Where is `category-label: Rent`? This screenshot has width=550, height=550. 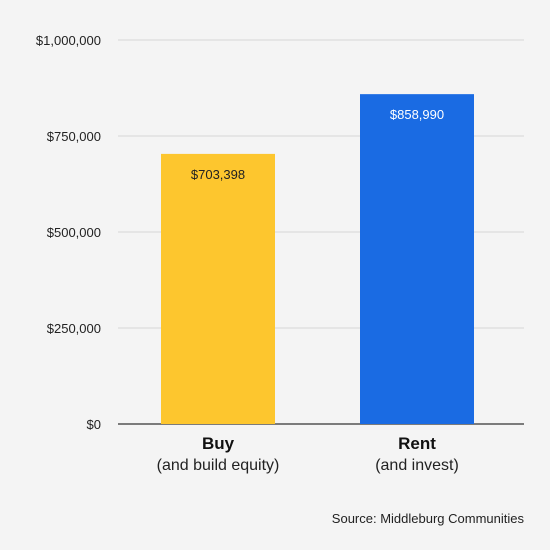 category-label: Rent is located at coordinates (417, 443).